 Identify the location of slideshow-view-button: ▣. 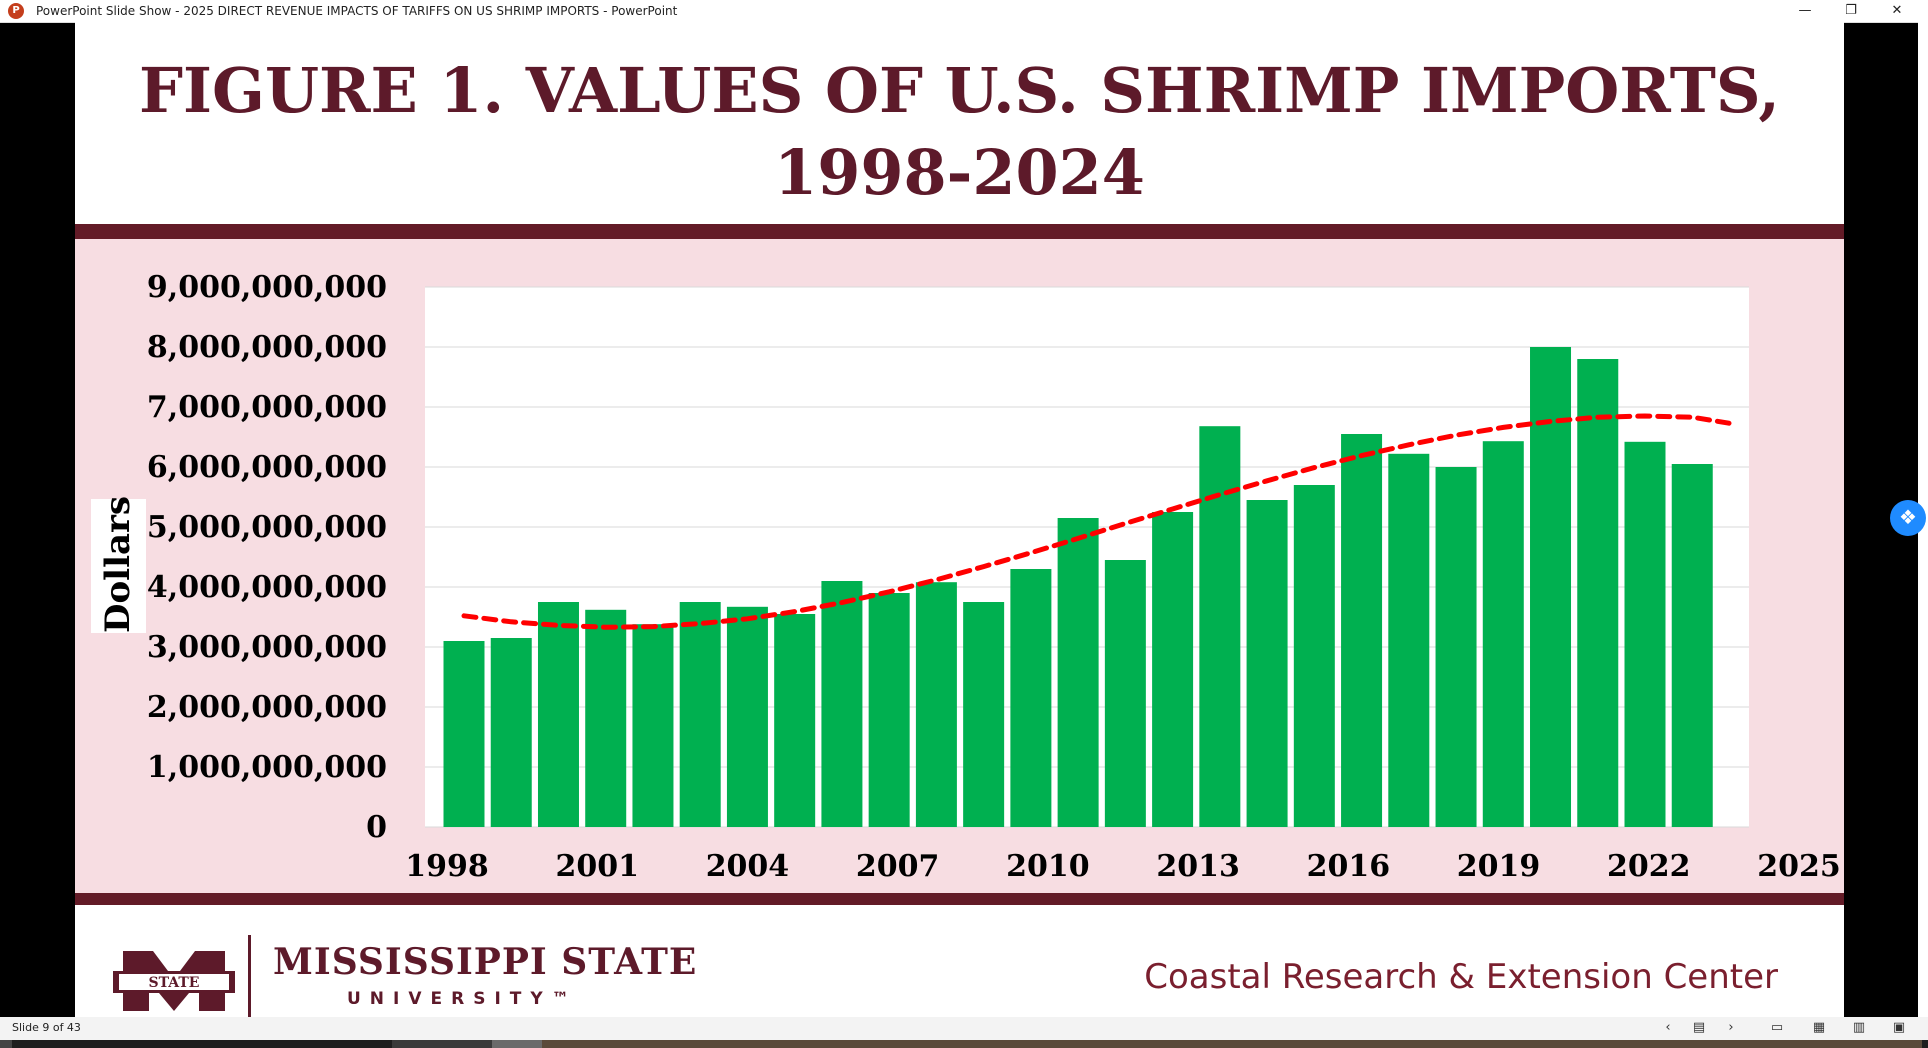
(1899, 1027).